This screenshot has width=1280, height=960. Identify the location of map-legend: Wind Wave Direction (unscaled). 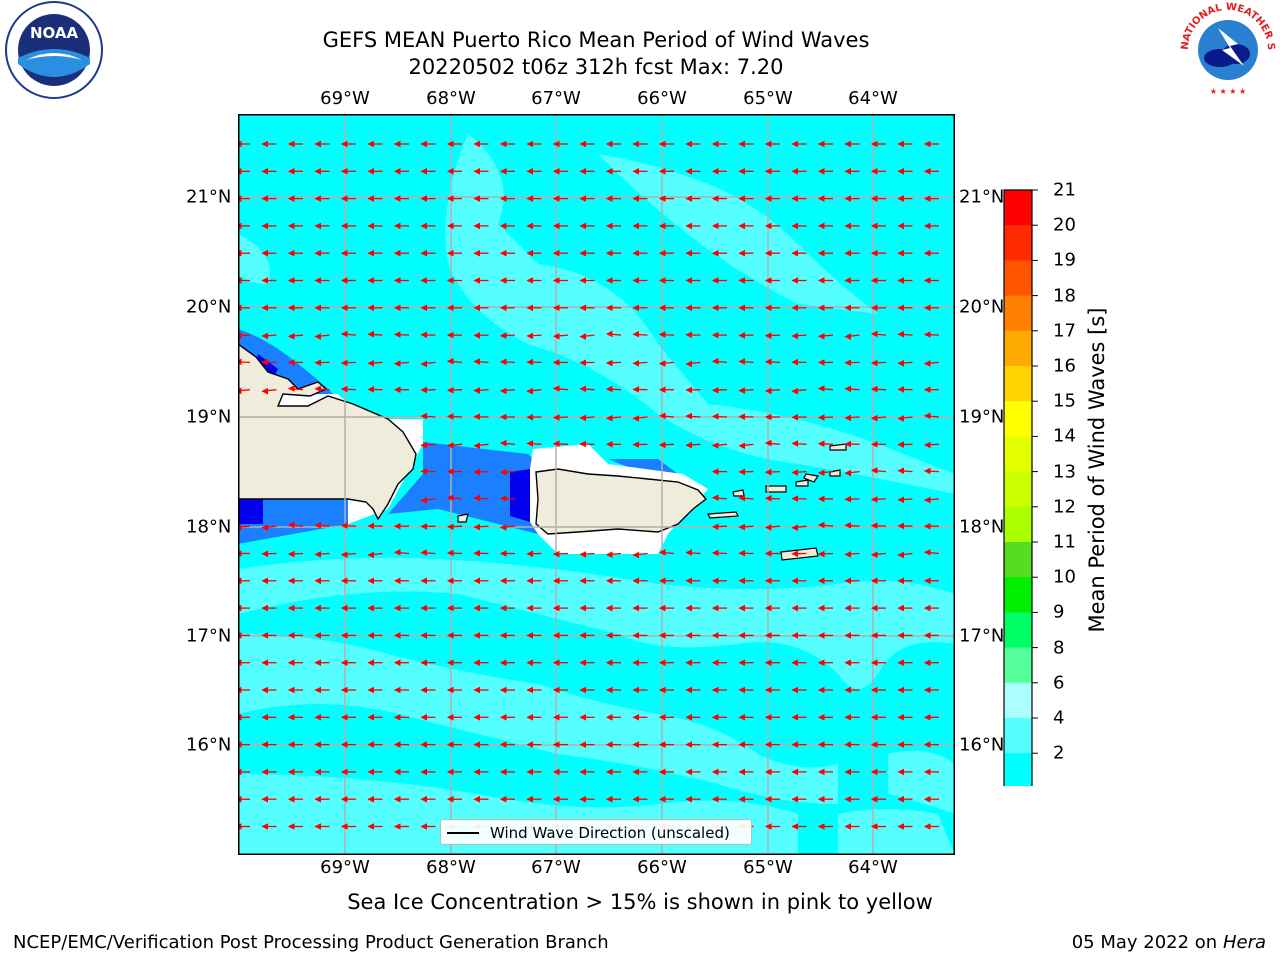
(596, 832).